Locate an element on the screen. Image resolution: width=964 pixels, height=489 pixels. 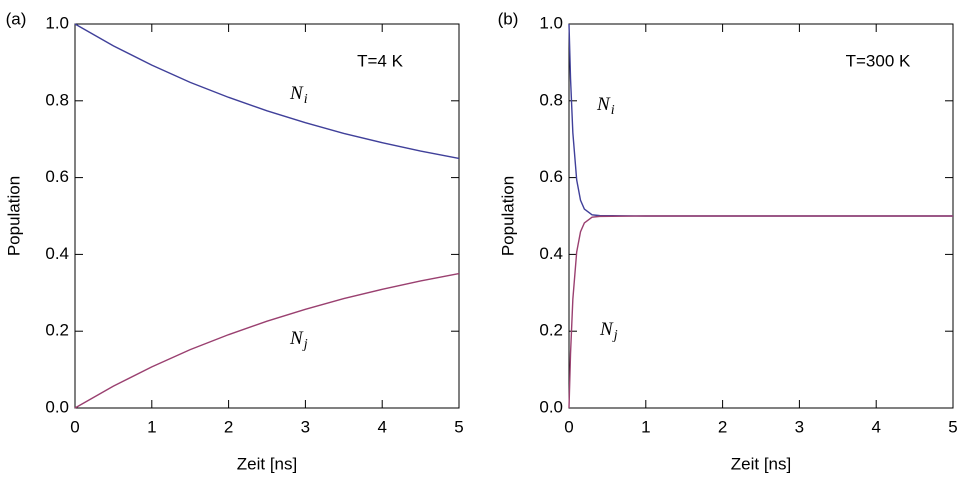
annotation: T=300 K is located at coordinates (878, 60).